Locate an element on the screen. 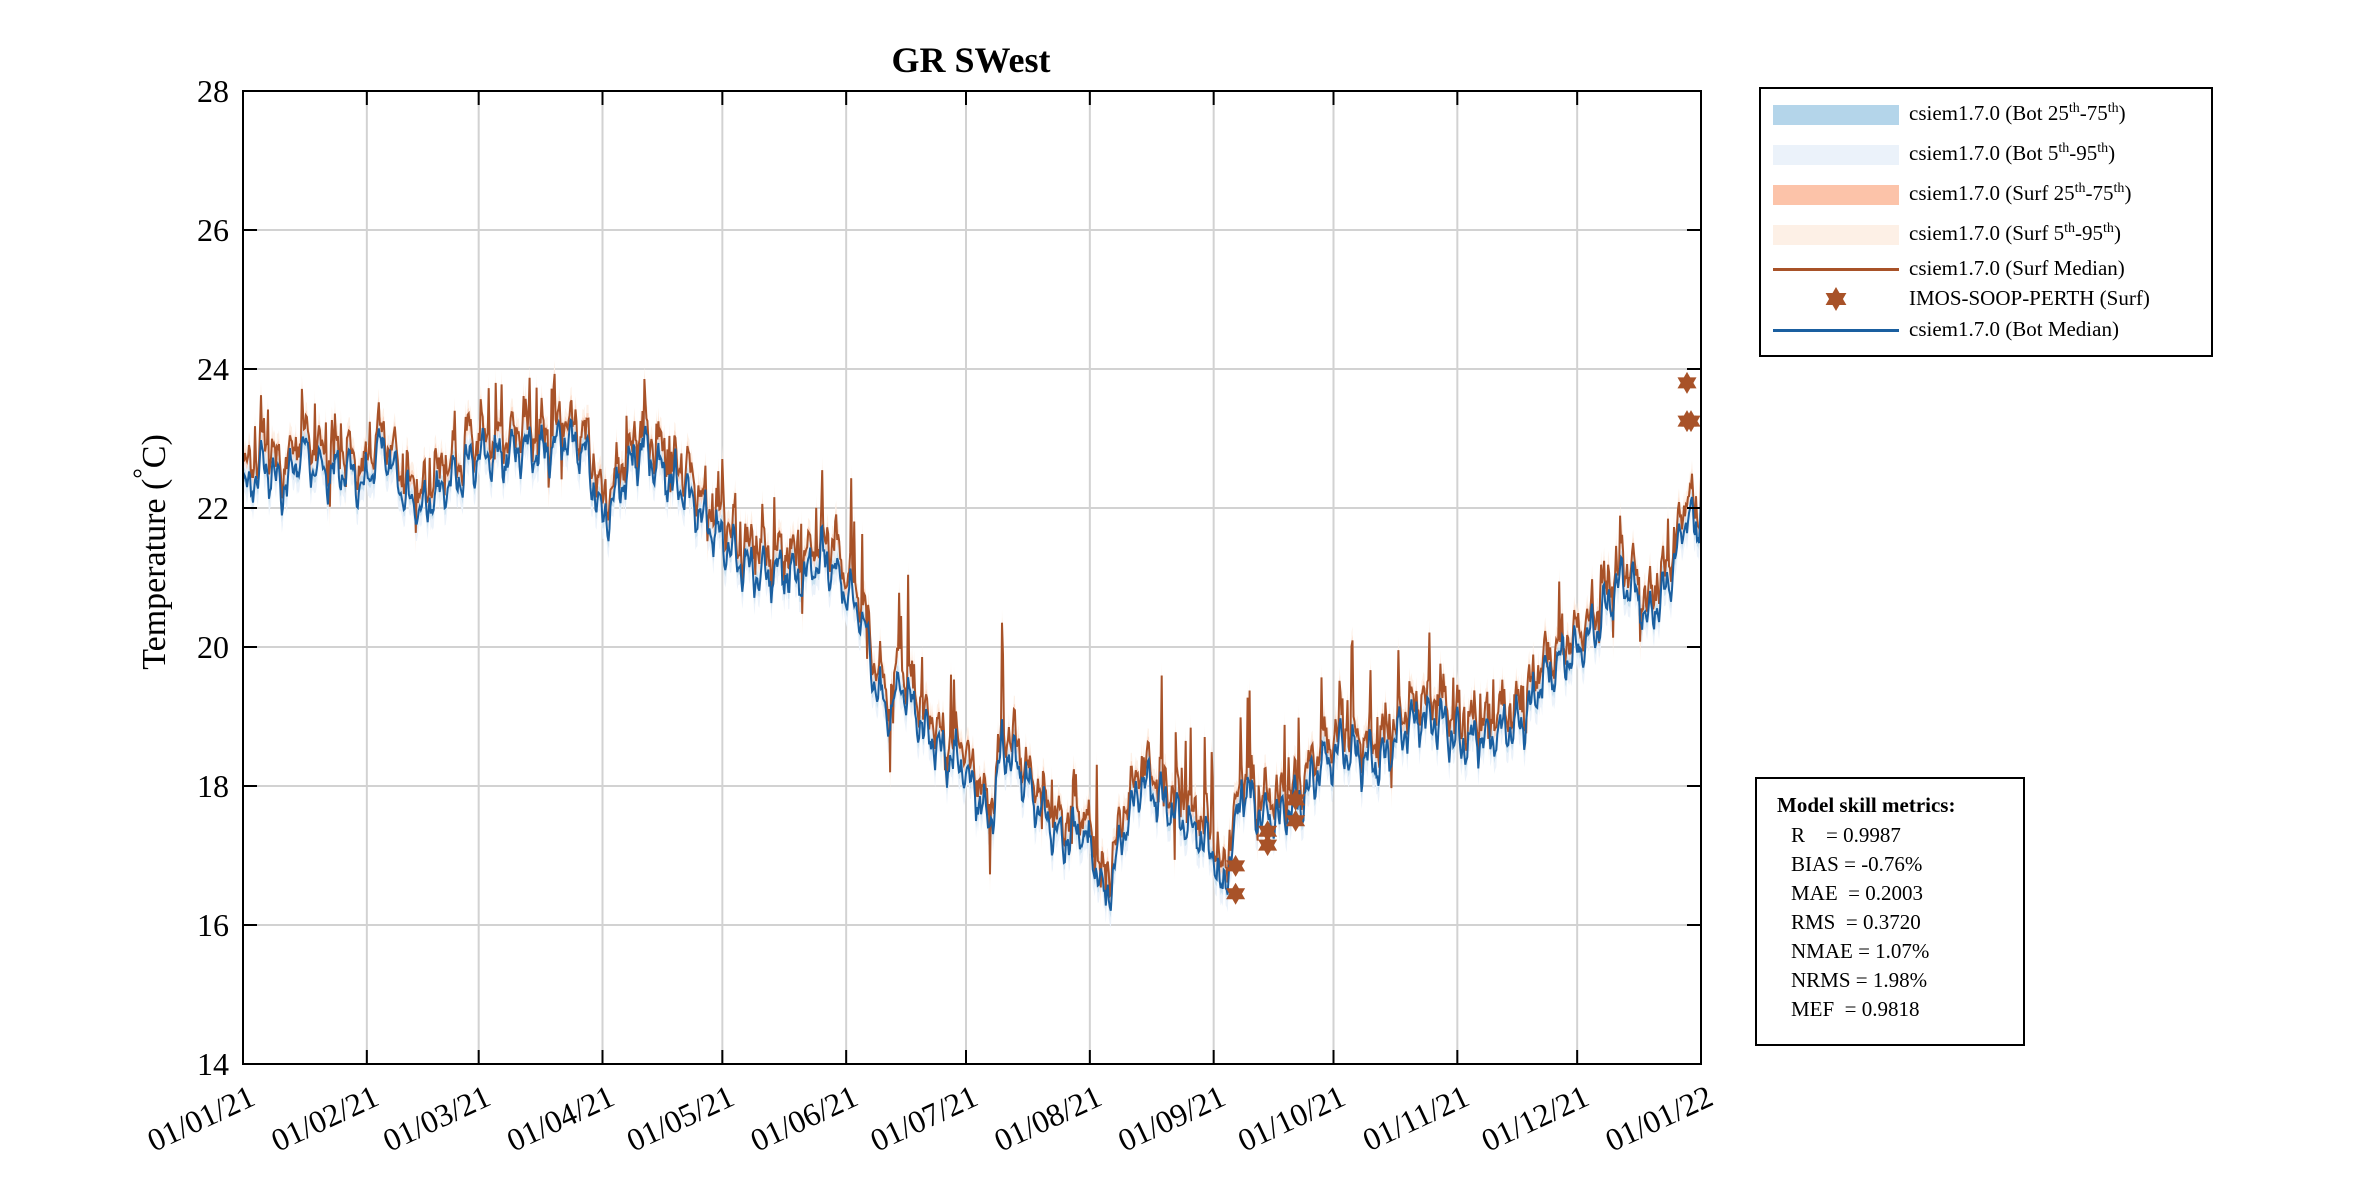 The image size is (2362, 1181). metric-mef: MEF = 0.9818 is located at coordinates (1855, 1009).